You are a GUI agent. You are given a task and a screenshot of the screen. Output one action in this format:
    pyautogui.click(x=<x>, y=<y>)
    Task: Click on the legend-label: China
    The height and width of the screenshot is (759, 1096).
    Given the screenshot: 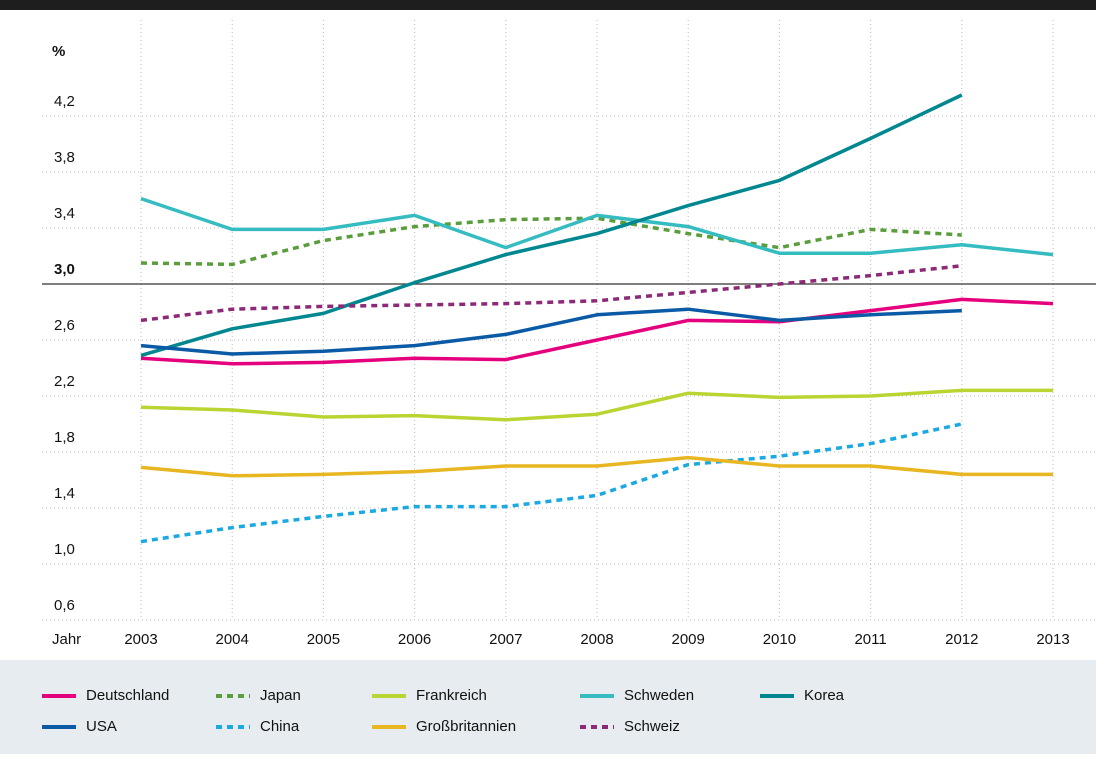 What is the action you would take?
    pyautogui.click(x=280, y=726)
    